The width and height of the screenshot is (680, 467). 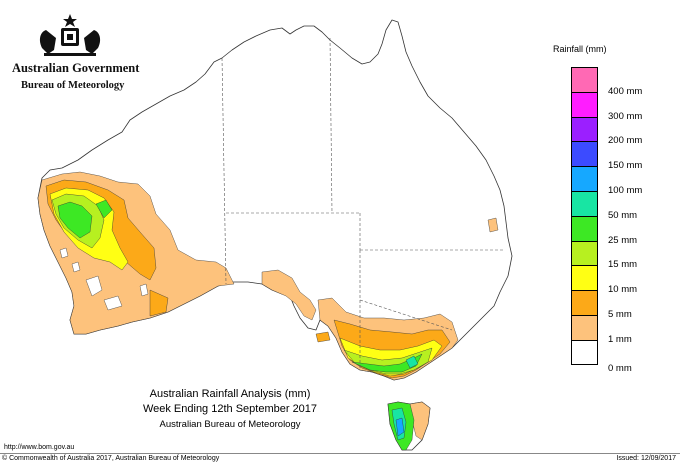 What do you see at coordinates (620, 368) in the screenshot?
I see `legend-label: 0 mm` at bounding box center [620, 368].